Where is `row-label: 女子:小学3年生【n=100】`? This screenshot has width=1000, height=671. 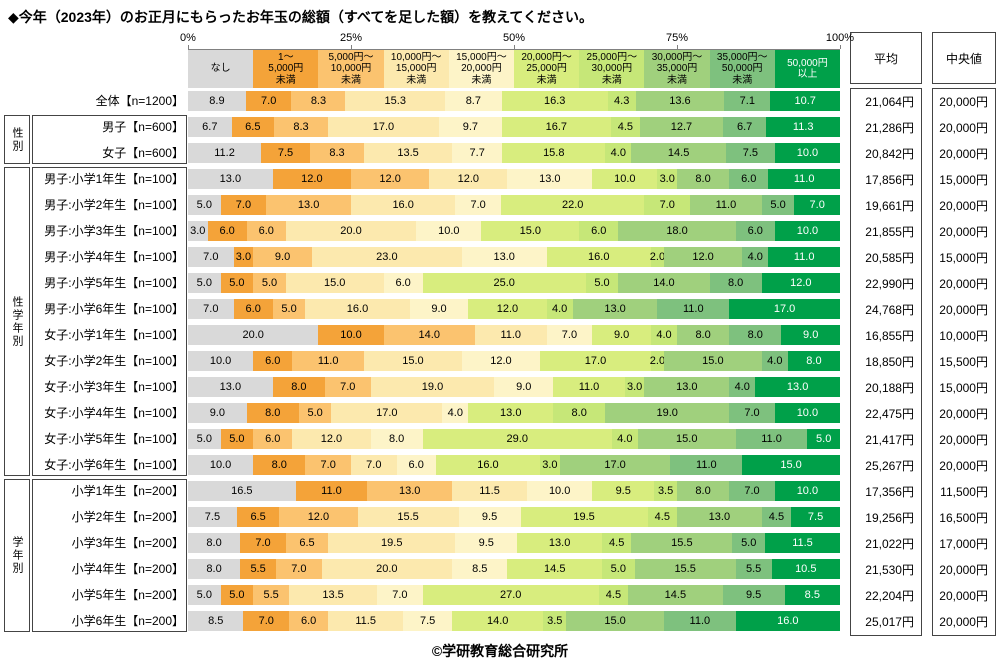 row-label: 女子:小学3年生【n=100】 is located at coordinates (114, 387).